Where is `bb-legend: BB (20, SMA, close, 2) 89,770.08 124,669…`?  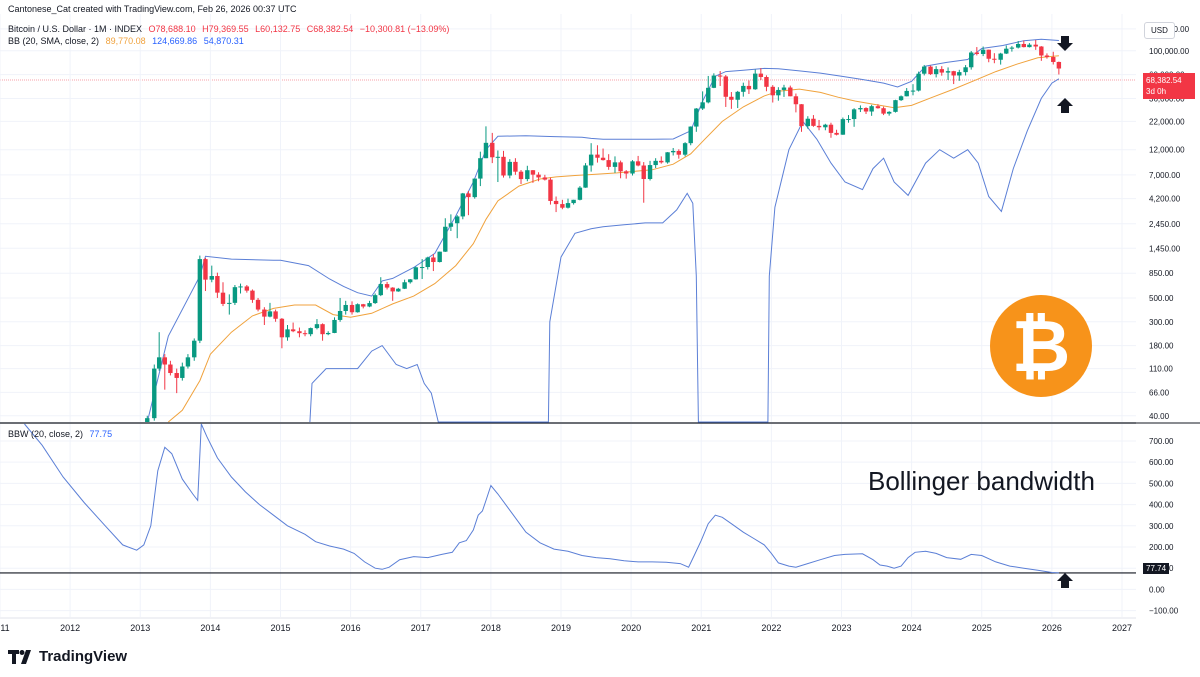 bb-legend: BB (20, SMA, close, 2) 89,770.08 124,669… is located at coordinates (128, 41).